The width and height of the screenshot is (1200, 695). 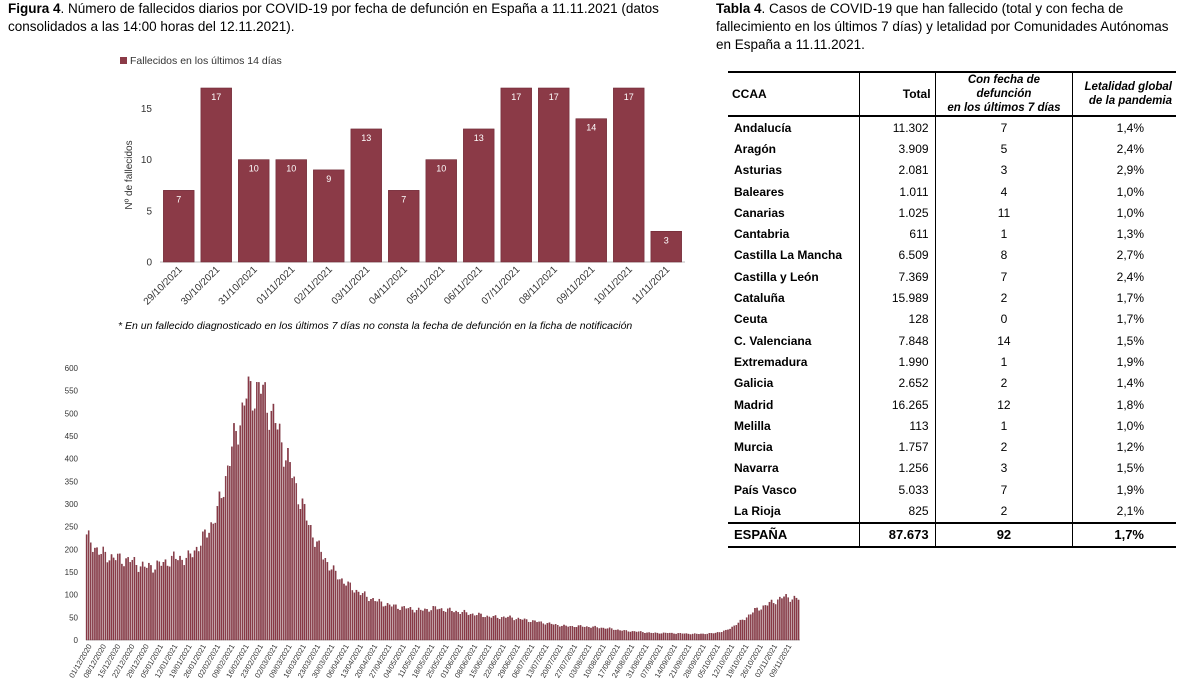 What do you see at coordinates (1004, 404) in the screenshot?
I see `cell-last7: 12` at bounding box center [1004, 404].